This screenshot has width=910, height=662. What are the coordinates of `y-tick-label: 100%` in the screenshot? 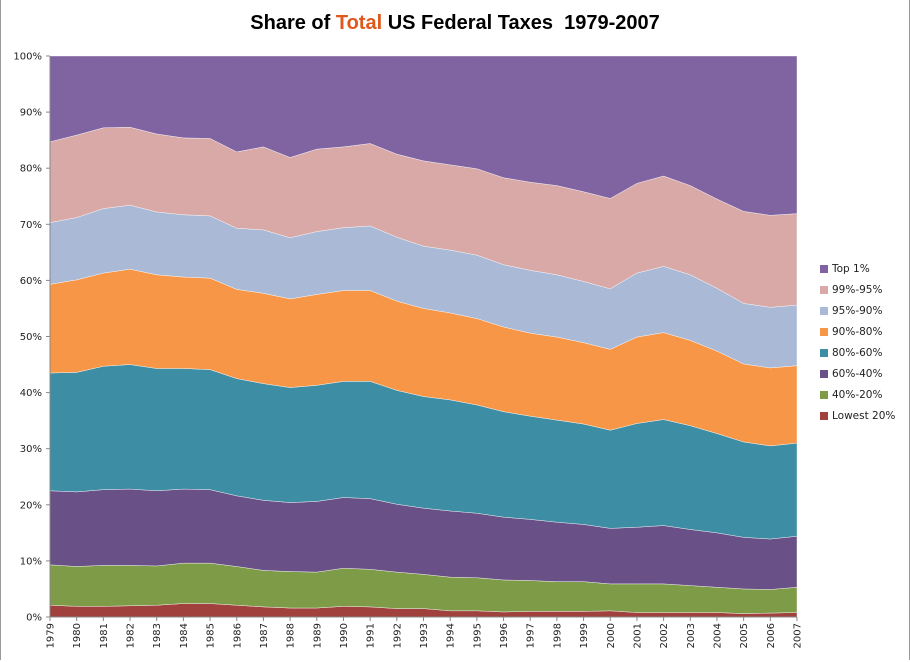 It's located at (27, 57).